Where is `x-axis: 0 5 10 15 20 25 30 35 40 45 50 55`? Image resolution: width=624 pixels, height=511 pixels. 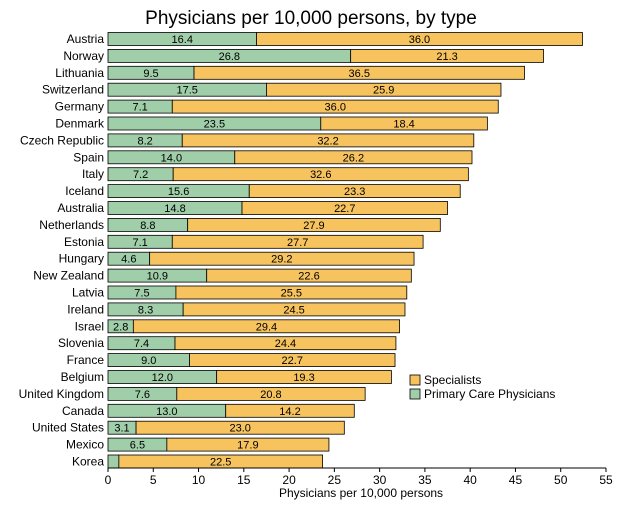 x-axis: 0 5 10 15 20 25 30 35 40 45 50 55 is located at coordinates (359, 477).